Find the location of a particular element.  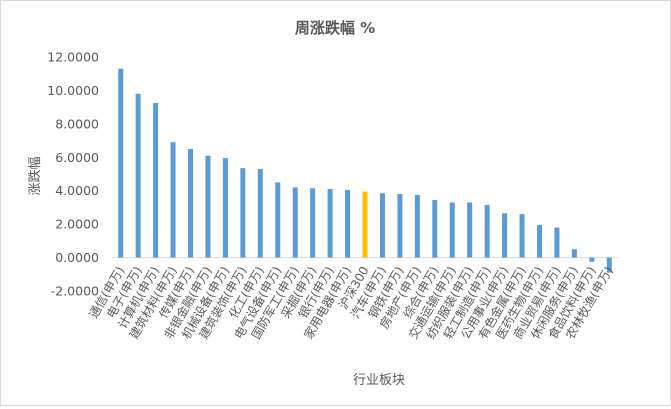

y-tick-label: 12.0000 is located at coordinates (73, 57).